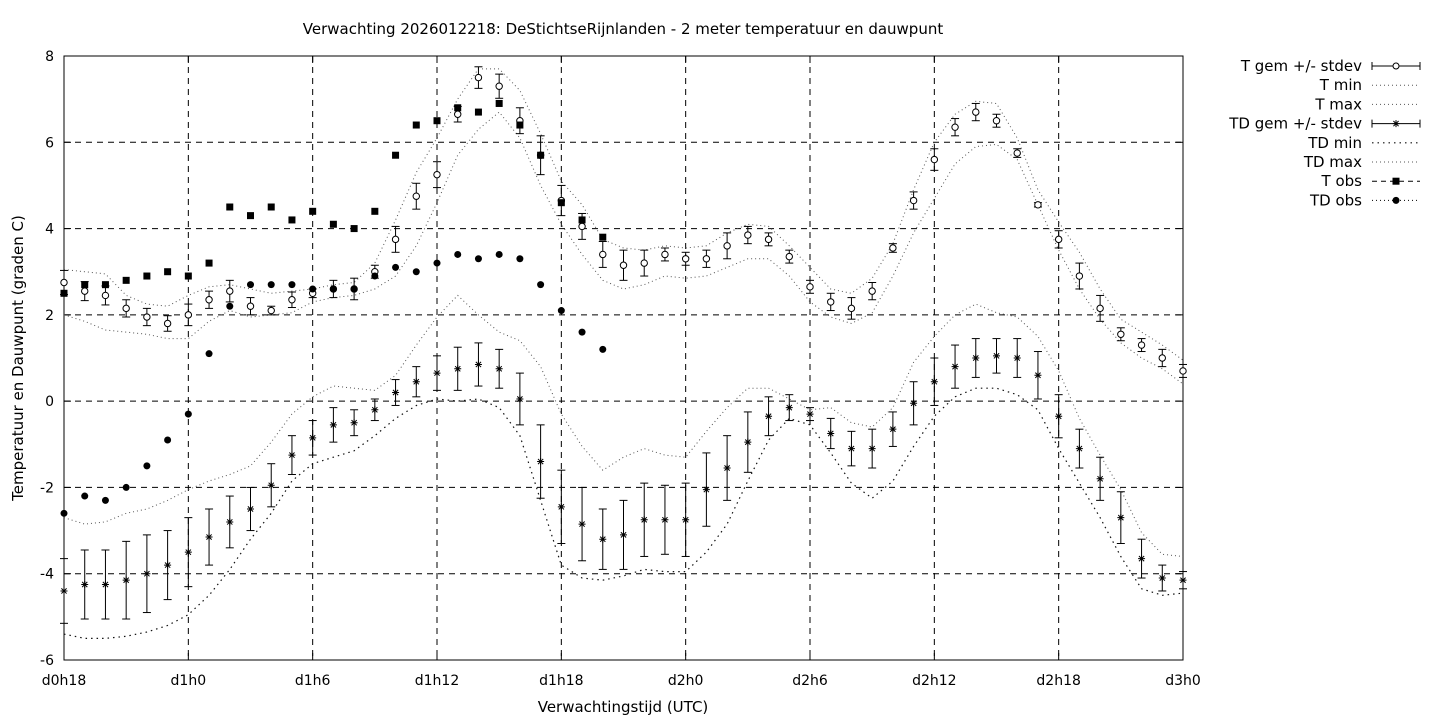 The height and width of the screenshot is (720, 1440). I want to click on legend-label: TD gem +/- stdev, so click(1295, 124).